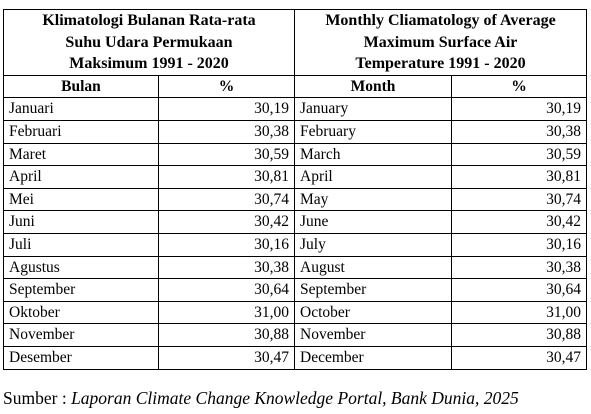 The width and height of the screenshot is (591, 414). Describe the element at coordinates (519, 335) in the screenshot. I see `value-en-cell: 30,88` at that location.